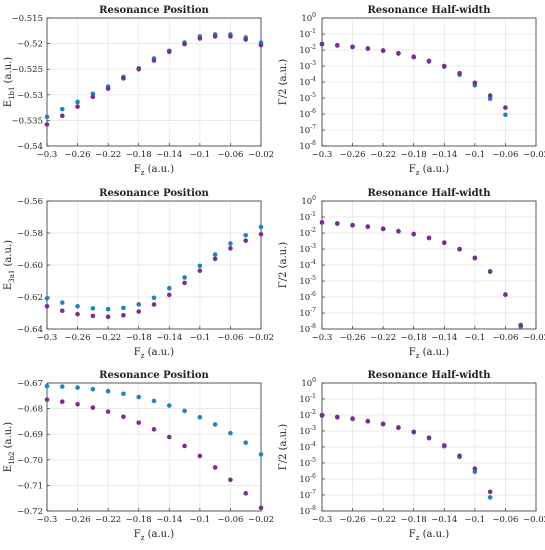 The image size is (545, 550). Describe the element at coordinates (30, 96) in the screenshot. I see `y-tick-label: −0.53` at that location.